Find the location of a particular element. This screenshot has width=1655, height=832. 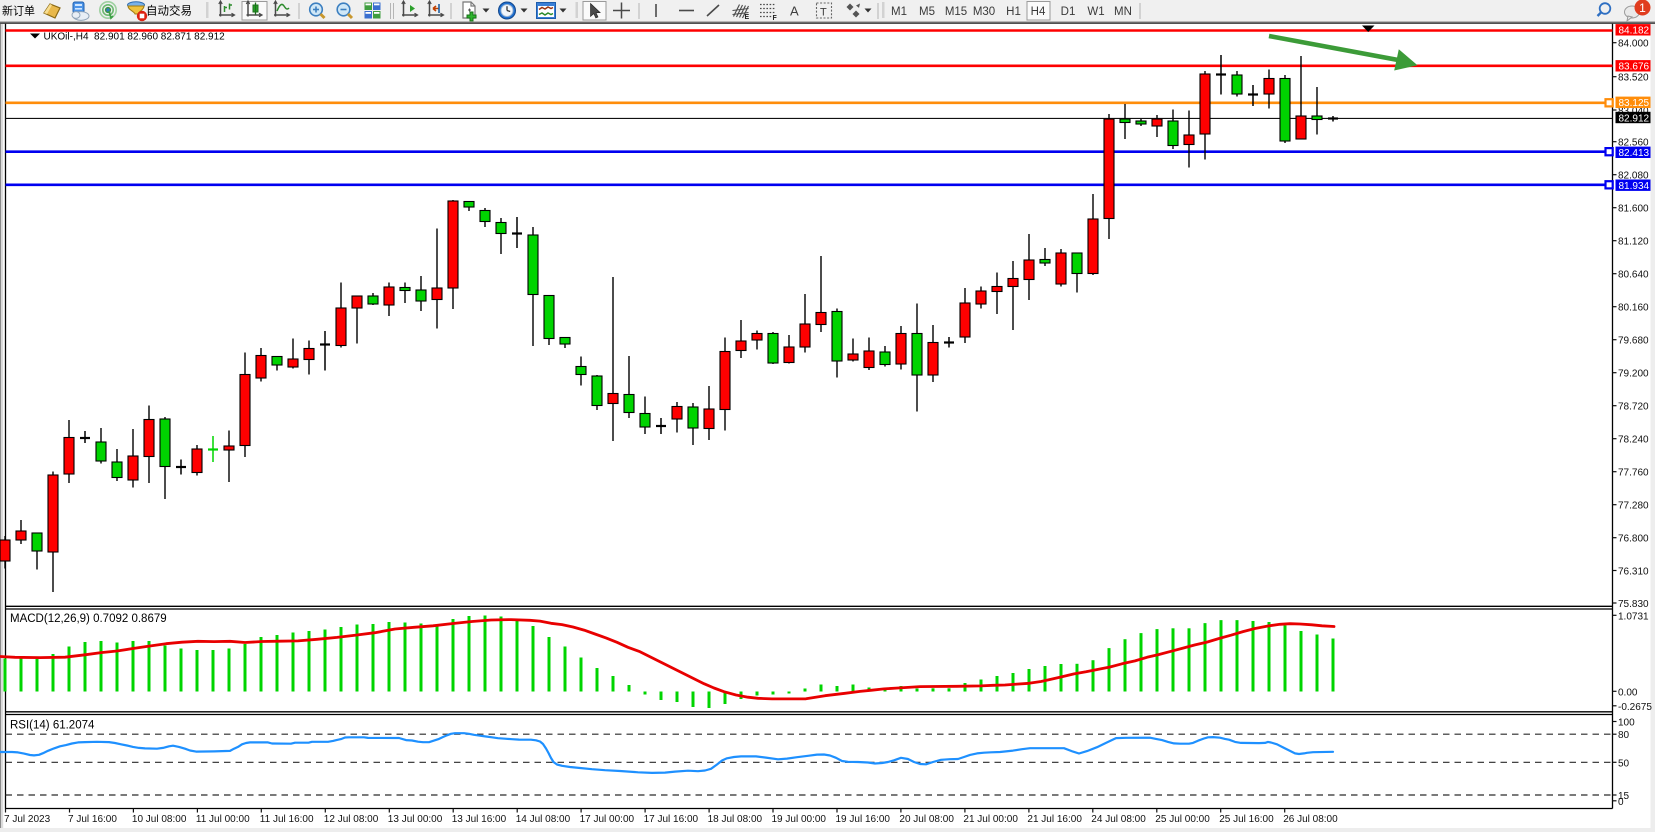

svg-text: 24 Jul 08:00 is located at coordinates (1118, 819).